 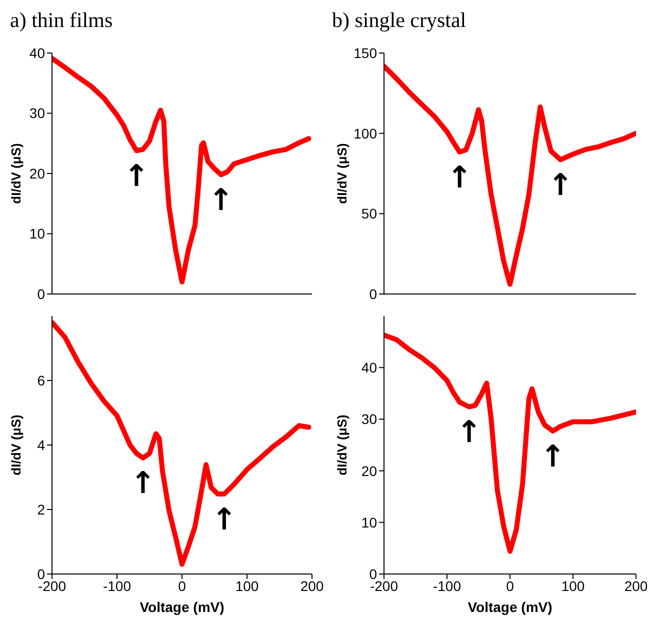 What do you see at coordinates (366, 133) in the screenshot?
I see `y-tick-label: 100` at bounding box center [366, 133].